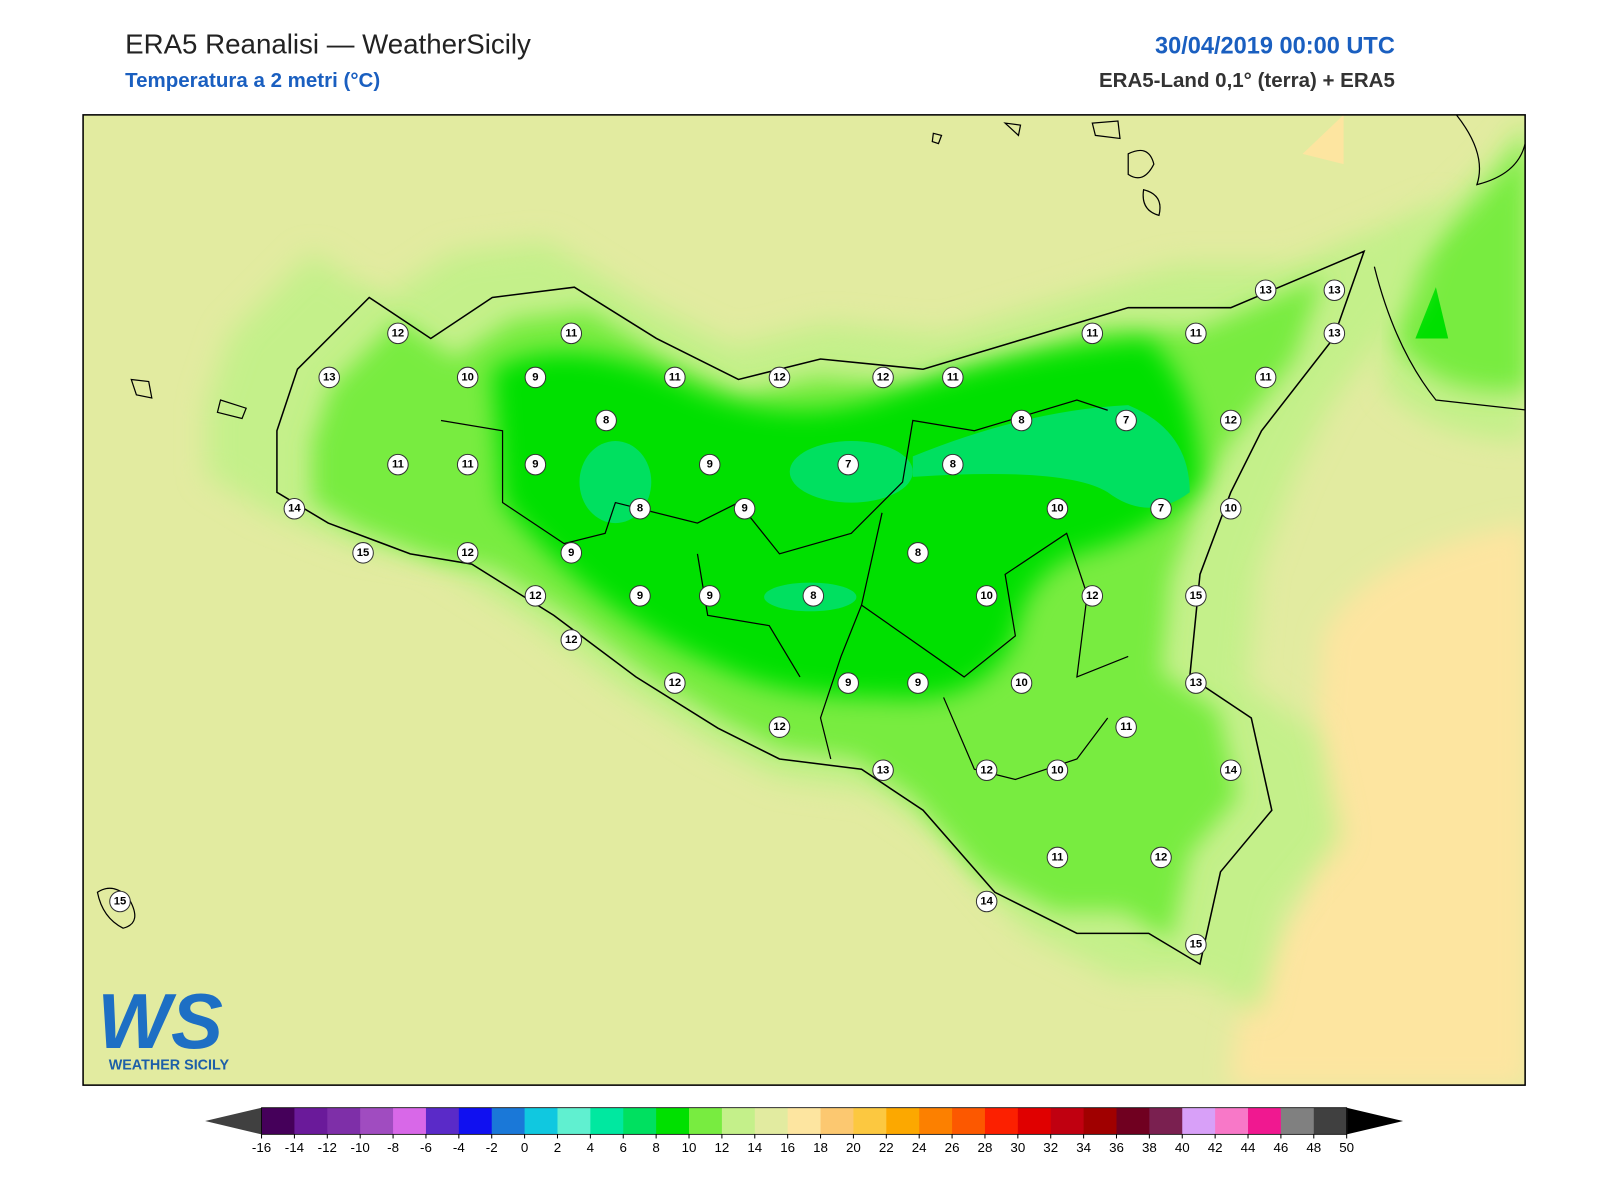  I want to click on colorbar-label: -6, so click(426, 1147).